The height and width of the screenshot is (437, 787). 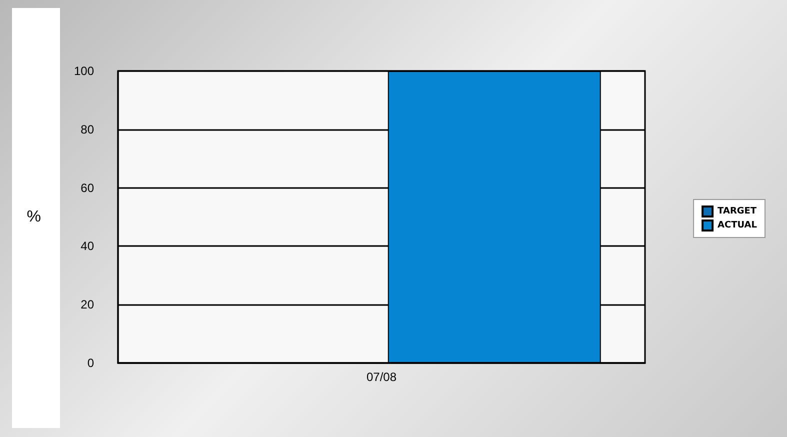 I want to click on y-tick-label: 100, so click(x=84, y=71).